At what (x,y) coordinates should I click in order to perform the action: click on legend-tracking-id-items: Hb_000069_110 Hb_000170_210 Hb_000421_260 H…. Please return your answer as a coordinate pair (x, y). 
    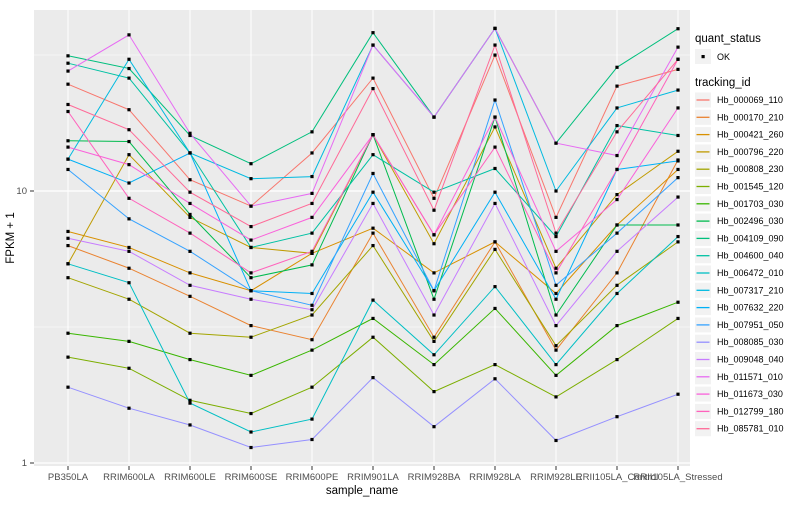
    Looking at the image, I should click on (739, 264).